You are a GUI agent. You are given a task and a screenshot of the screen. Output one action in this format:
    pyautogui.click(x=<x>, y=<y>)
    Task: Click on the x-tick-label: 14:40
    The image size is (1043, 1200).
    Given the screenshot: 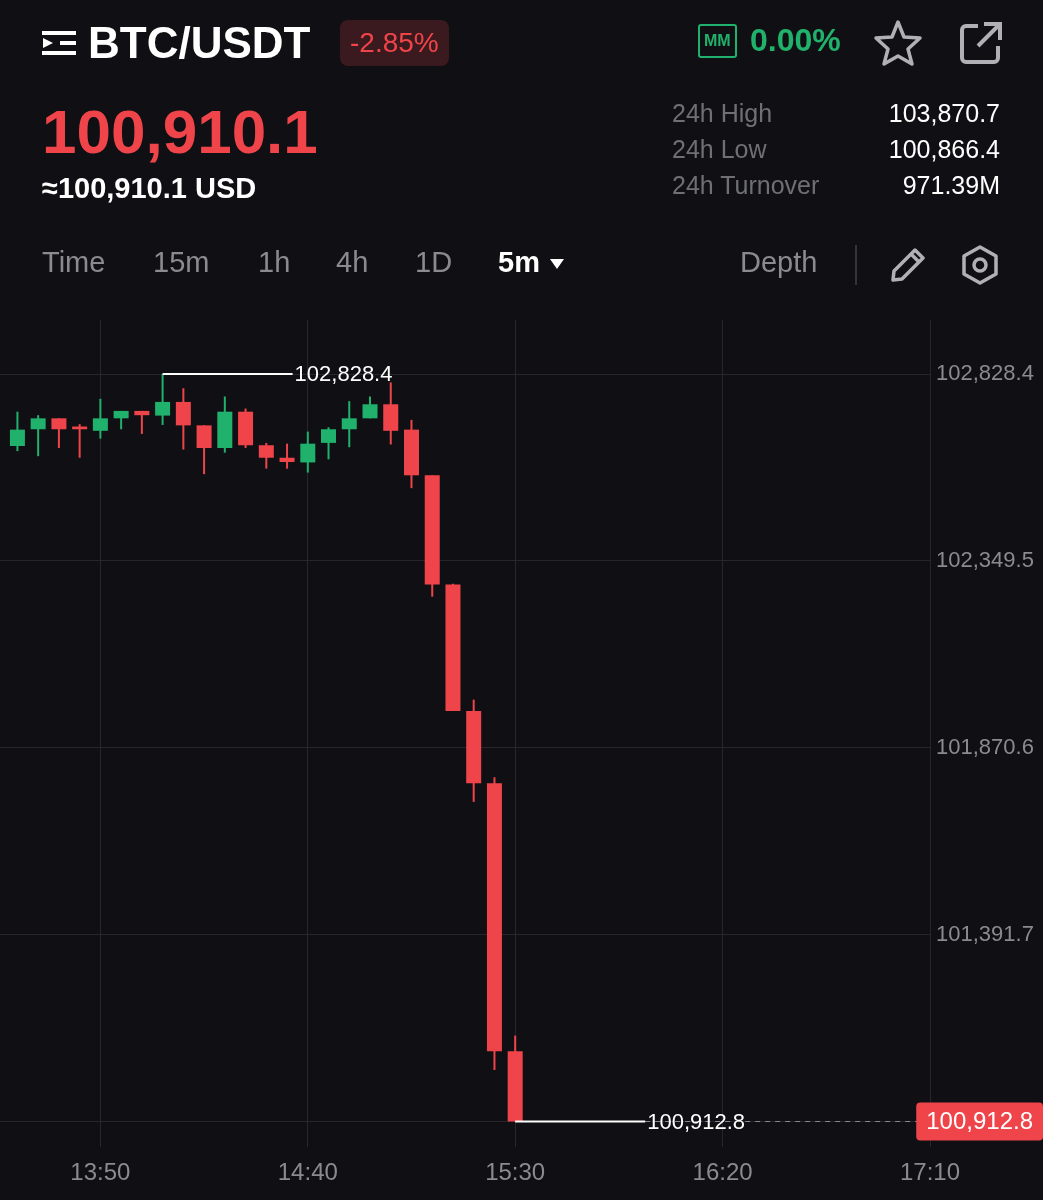 What is the action you would take?
    pyautogui.click(x=307, y=1172)
    